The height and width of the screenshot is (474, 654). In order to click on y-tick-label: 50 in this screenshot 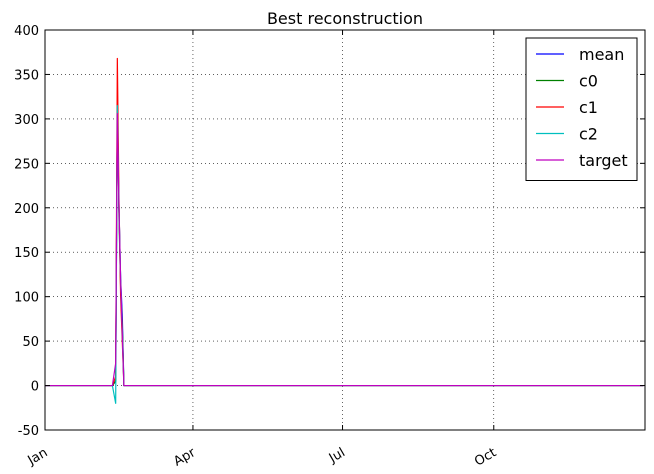, I will do `click(30, 342)`.